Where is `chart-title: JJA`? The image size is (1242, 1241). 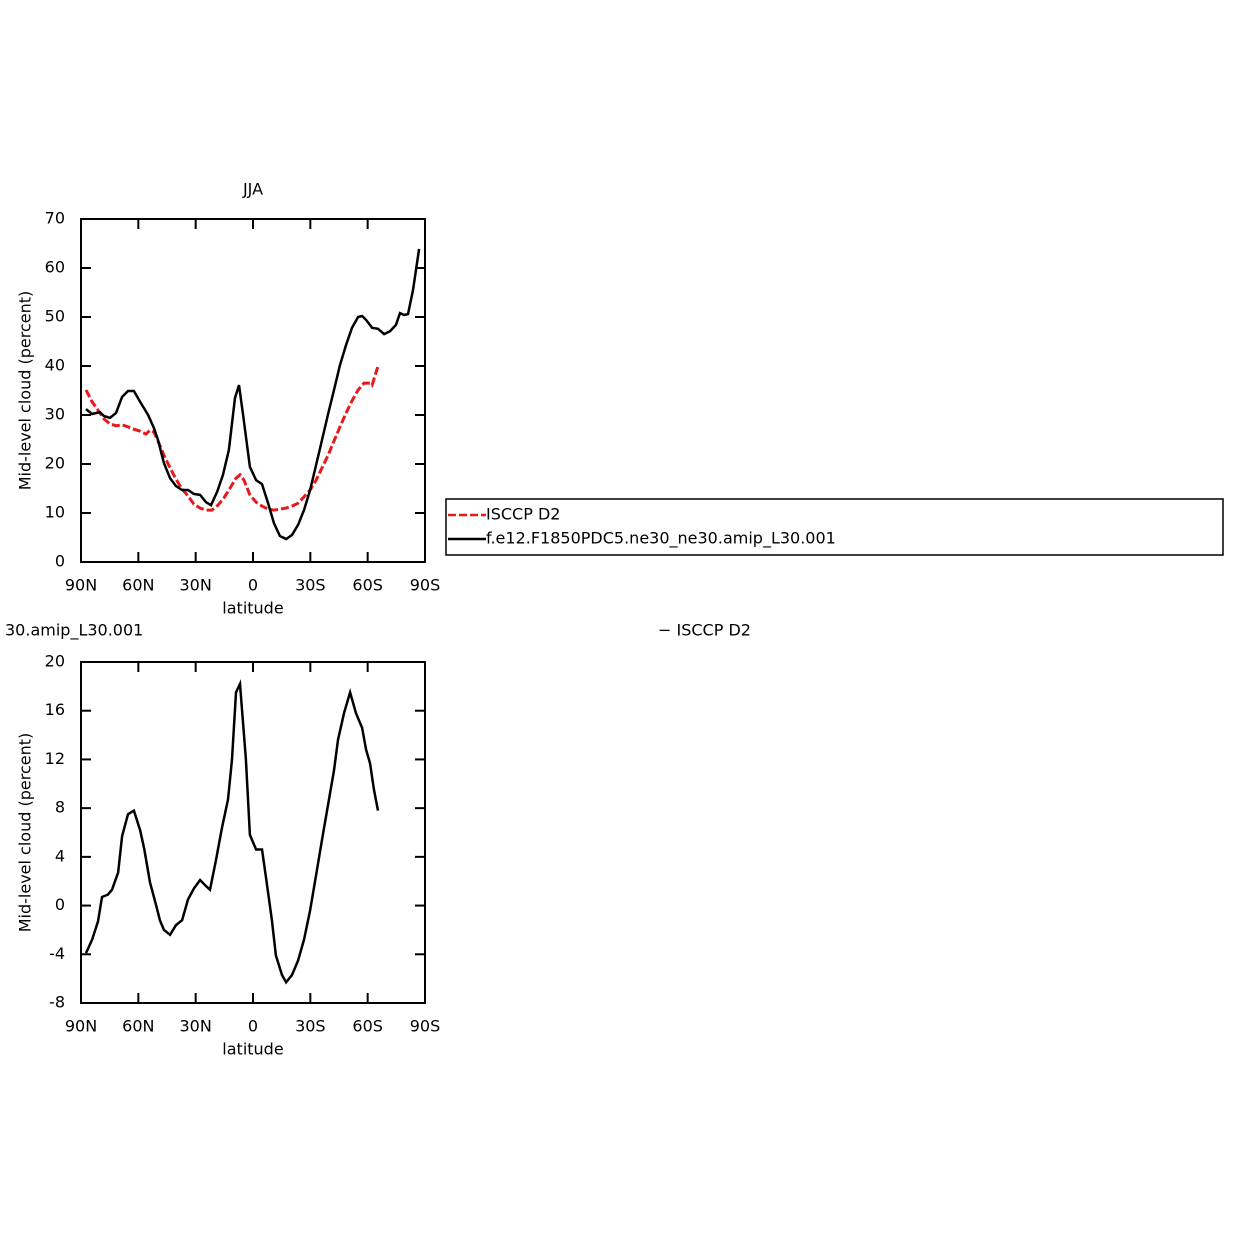 chart-title: JJA is located at coordinates (252, 189).